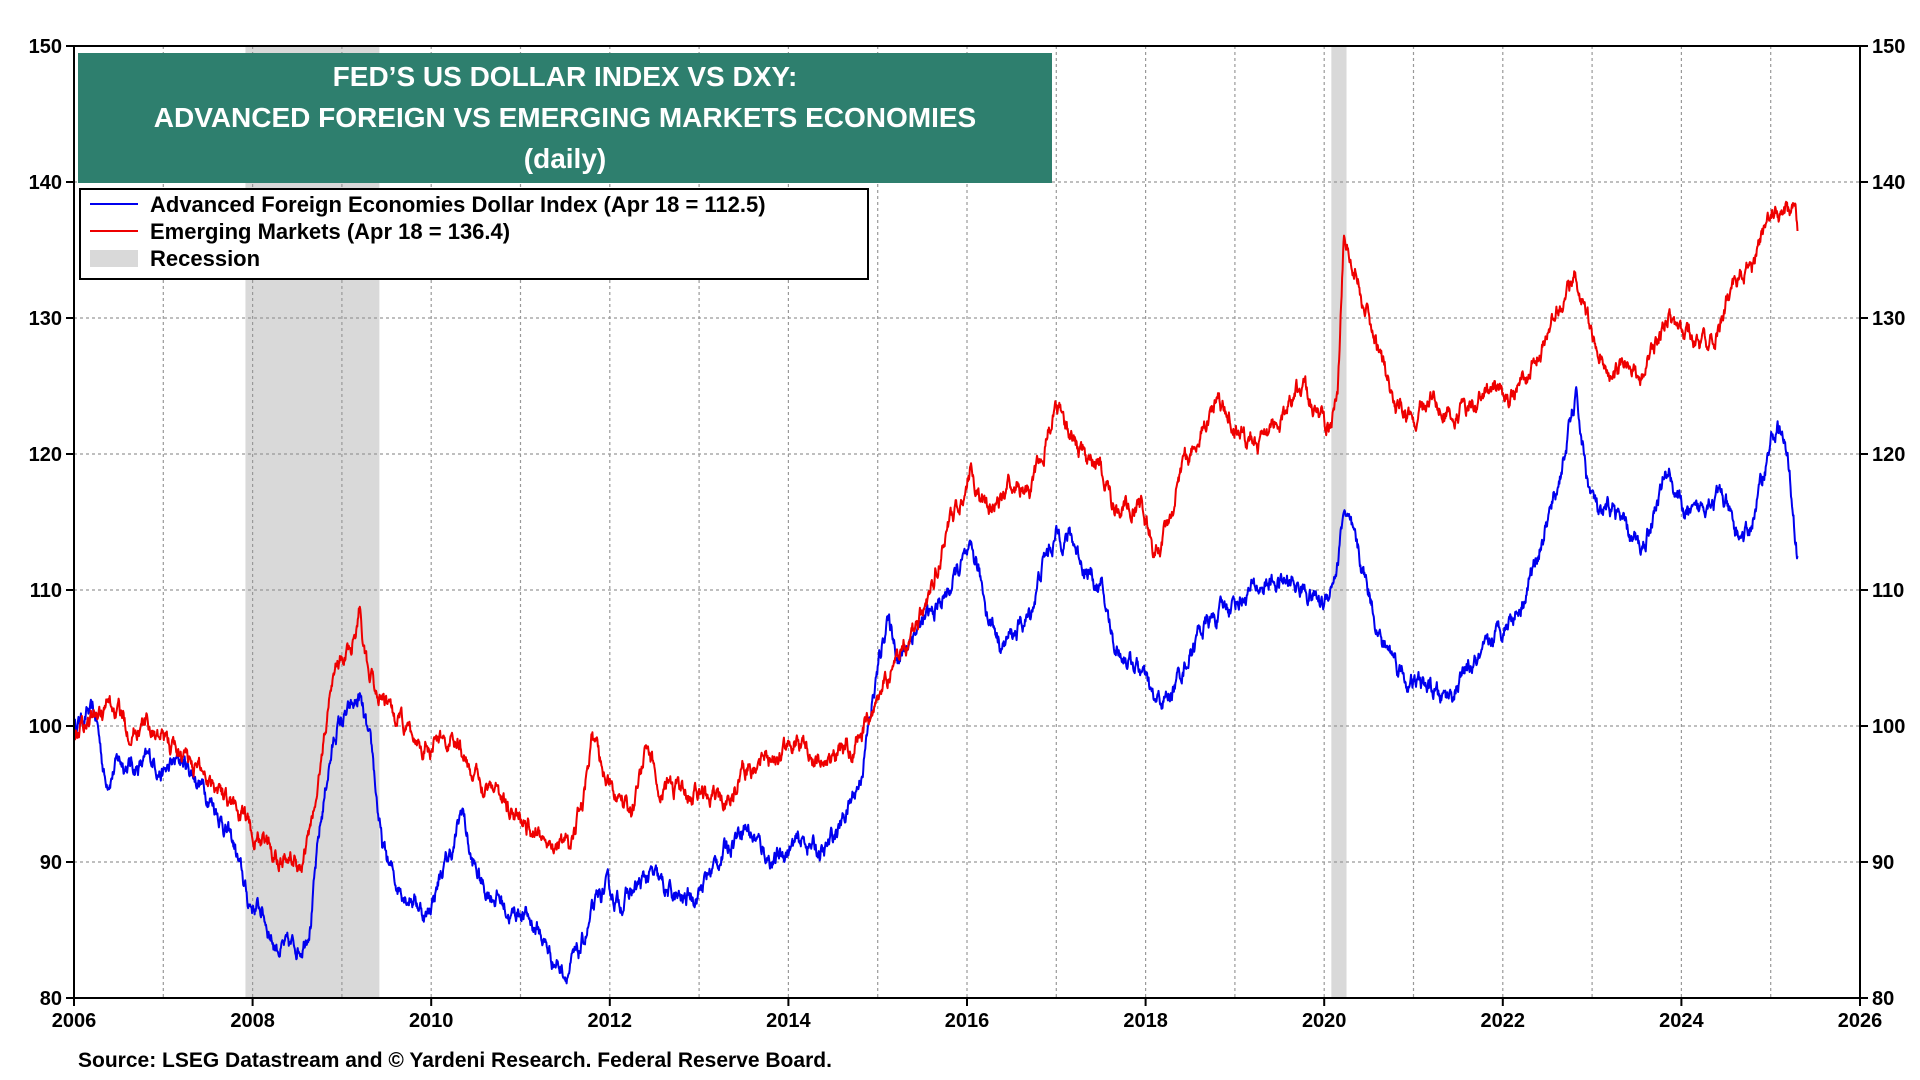 The width and height of the screenshot is (1920, 1080). Describe the element at coordinates (967, 1021) in the screenshot. I see `x-tick-label: 2016` at that location.